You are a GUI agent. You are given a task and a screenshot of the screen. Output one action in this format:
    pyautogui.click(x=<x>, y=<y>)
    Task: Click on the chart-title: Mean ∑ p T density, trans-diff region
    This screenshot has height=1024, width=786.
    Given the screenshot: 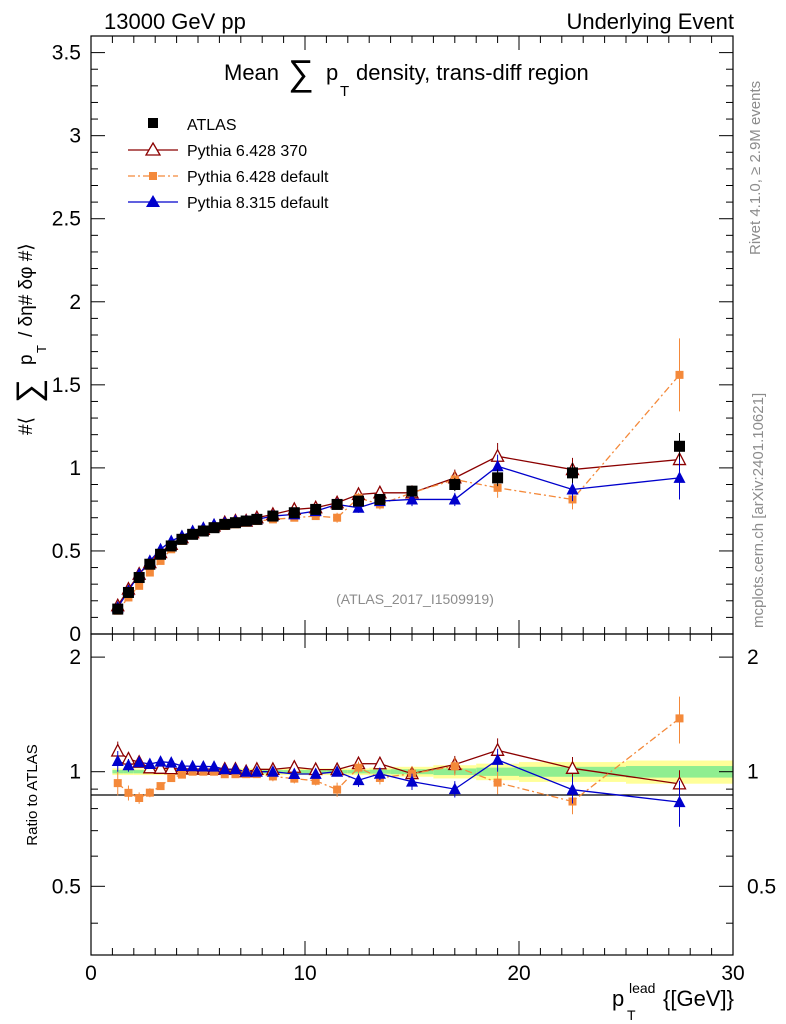 What is the action you would take?
    pyautogui.click(x=406, y=76)
    